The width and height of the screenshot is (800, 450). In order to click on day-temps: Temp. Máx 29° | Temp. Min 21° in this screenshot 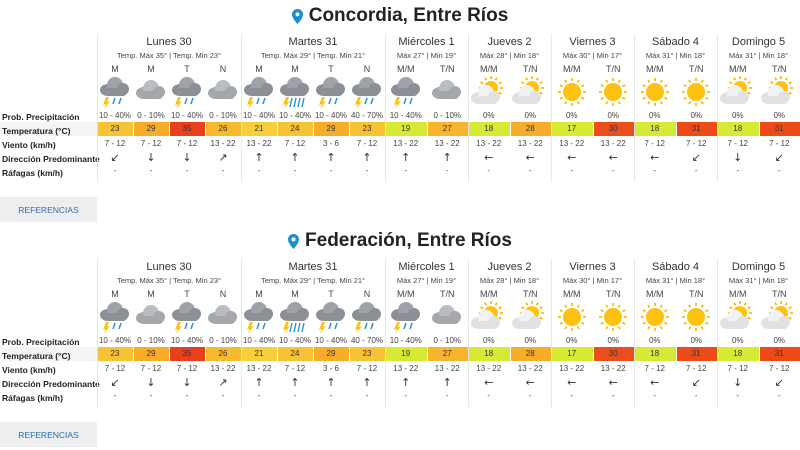, I will do `click(313, 280)`.